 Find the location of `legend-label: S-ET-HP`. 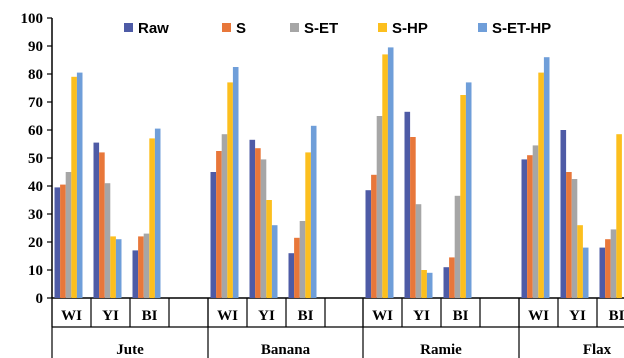

legend-label: S-ET-HP is located at coordinates (521, 28).